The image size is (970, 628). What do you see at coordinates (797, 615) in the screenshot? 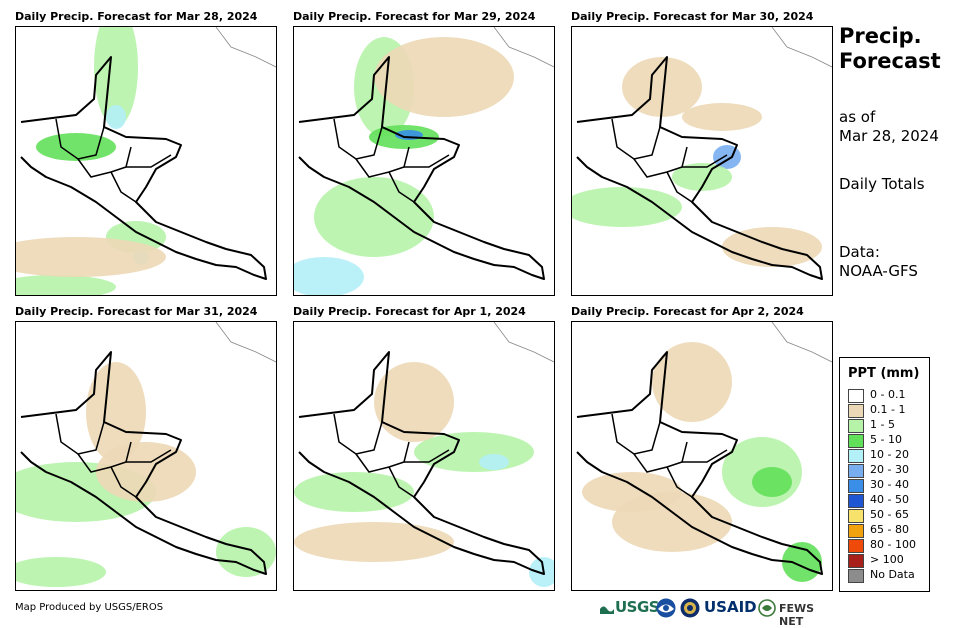
I see `fews-net-logo: FEWS NET` at bounding box center [797, 615].